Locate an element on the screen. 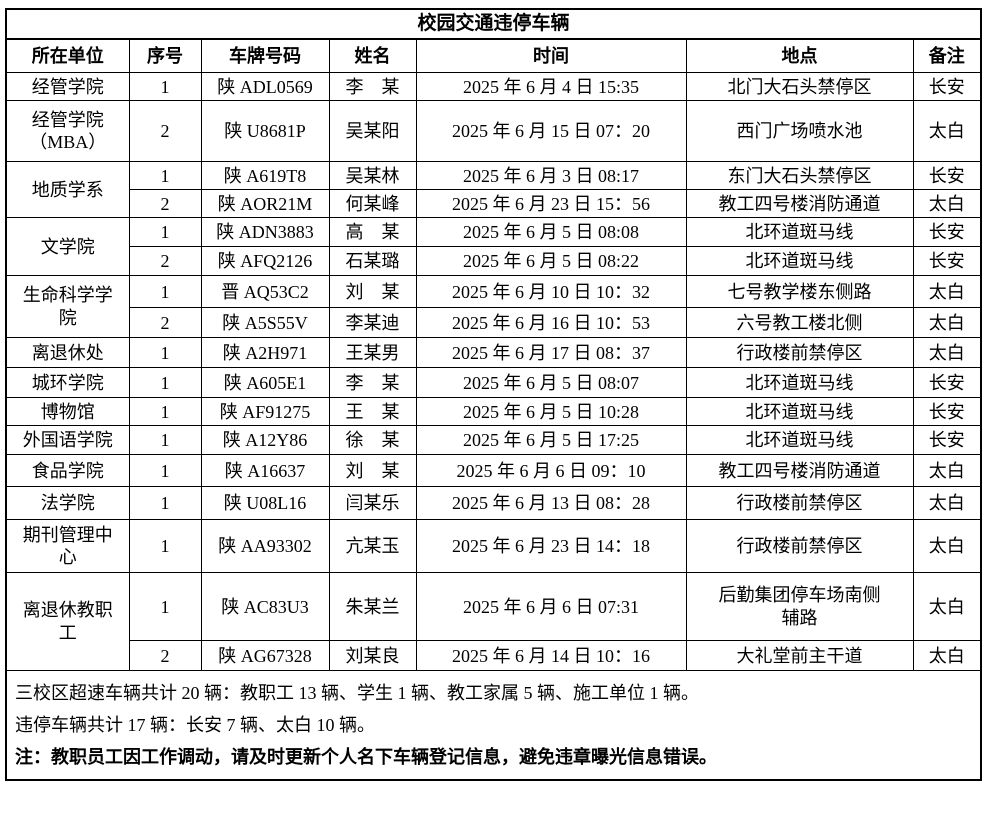 This screenshot has width=982, height=815. plate-cell: 陕 AG67328 is located at coordinates (265, 656).